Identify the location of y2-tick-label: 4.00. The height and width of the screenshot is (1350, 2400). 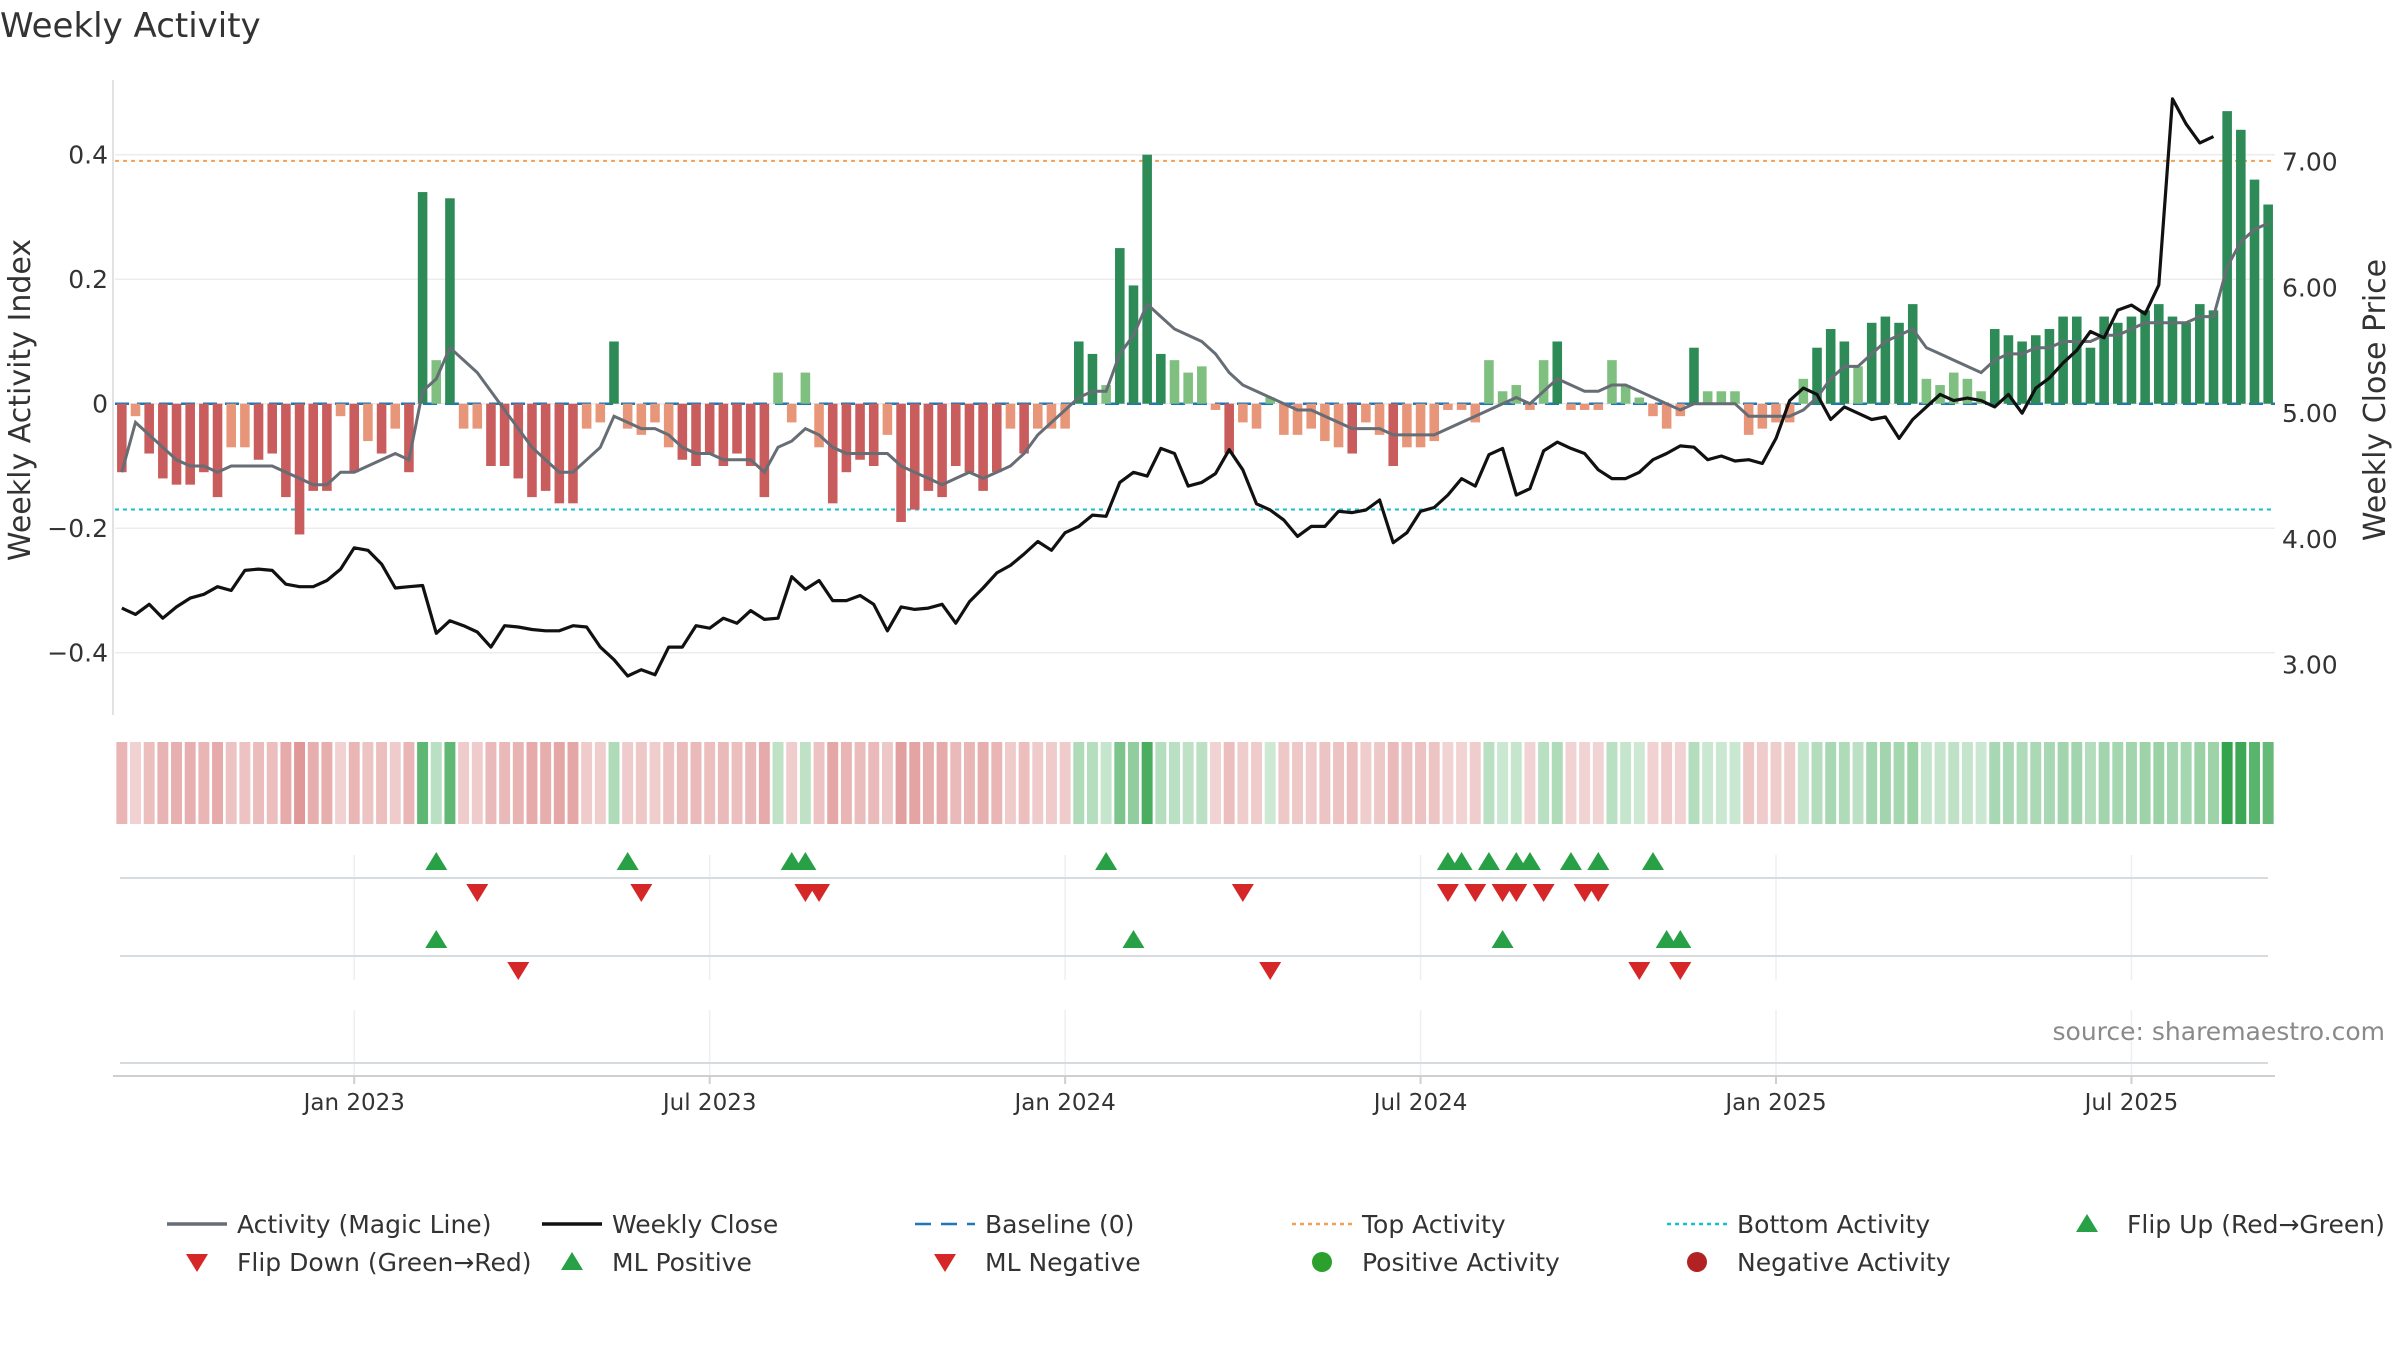
(2310, 539).